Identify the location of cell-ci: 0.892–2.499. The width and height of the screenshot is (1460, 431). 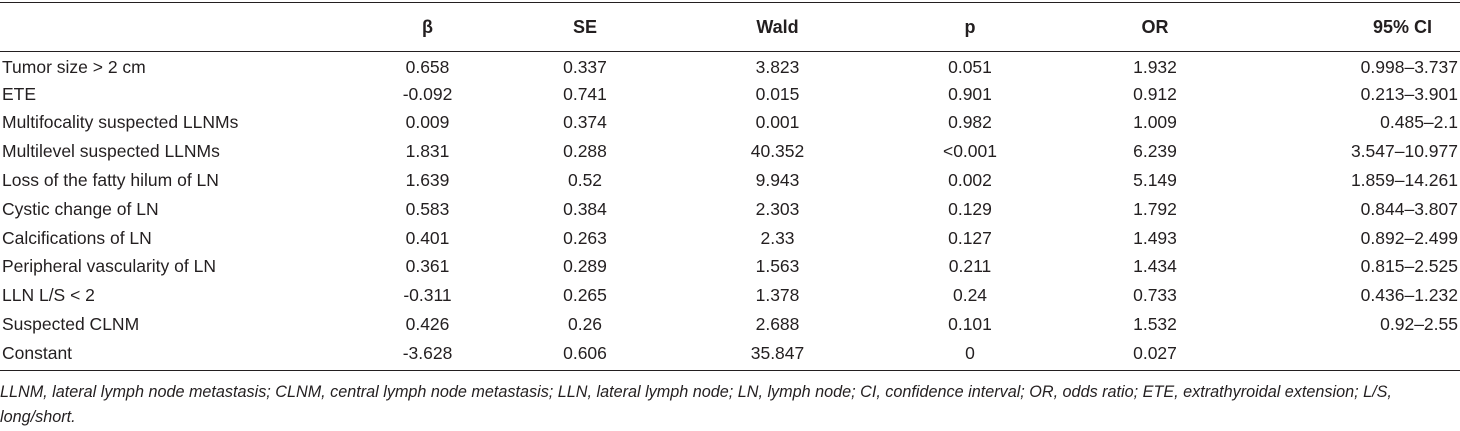
(1409, 237).